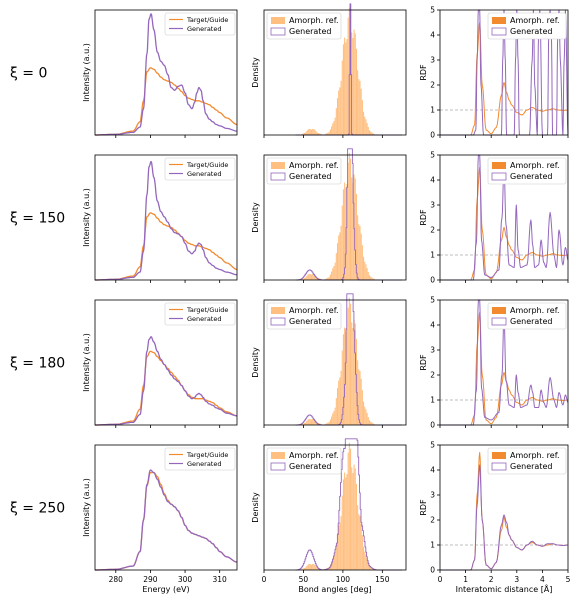 The image size is (581, 607). Describe the element at coordinates (329, 215) in the screenshot. I see `bond-angle-panel-1: Density Amorph. ref. Generated` at that location.